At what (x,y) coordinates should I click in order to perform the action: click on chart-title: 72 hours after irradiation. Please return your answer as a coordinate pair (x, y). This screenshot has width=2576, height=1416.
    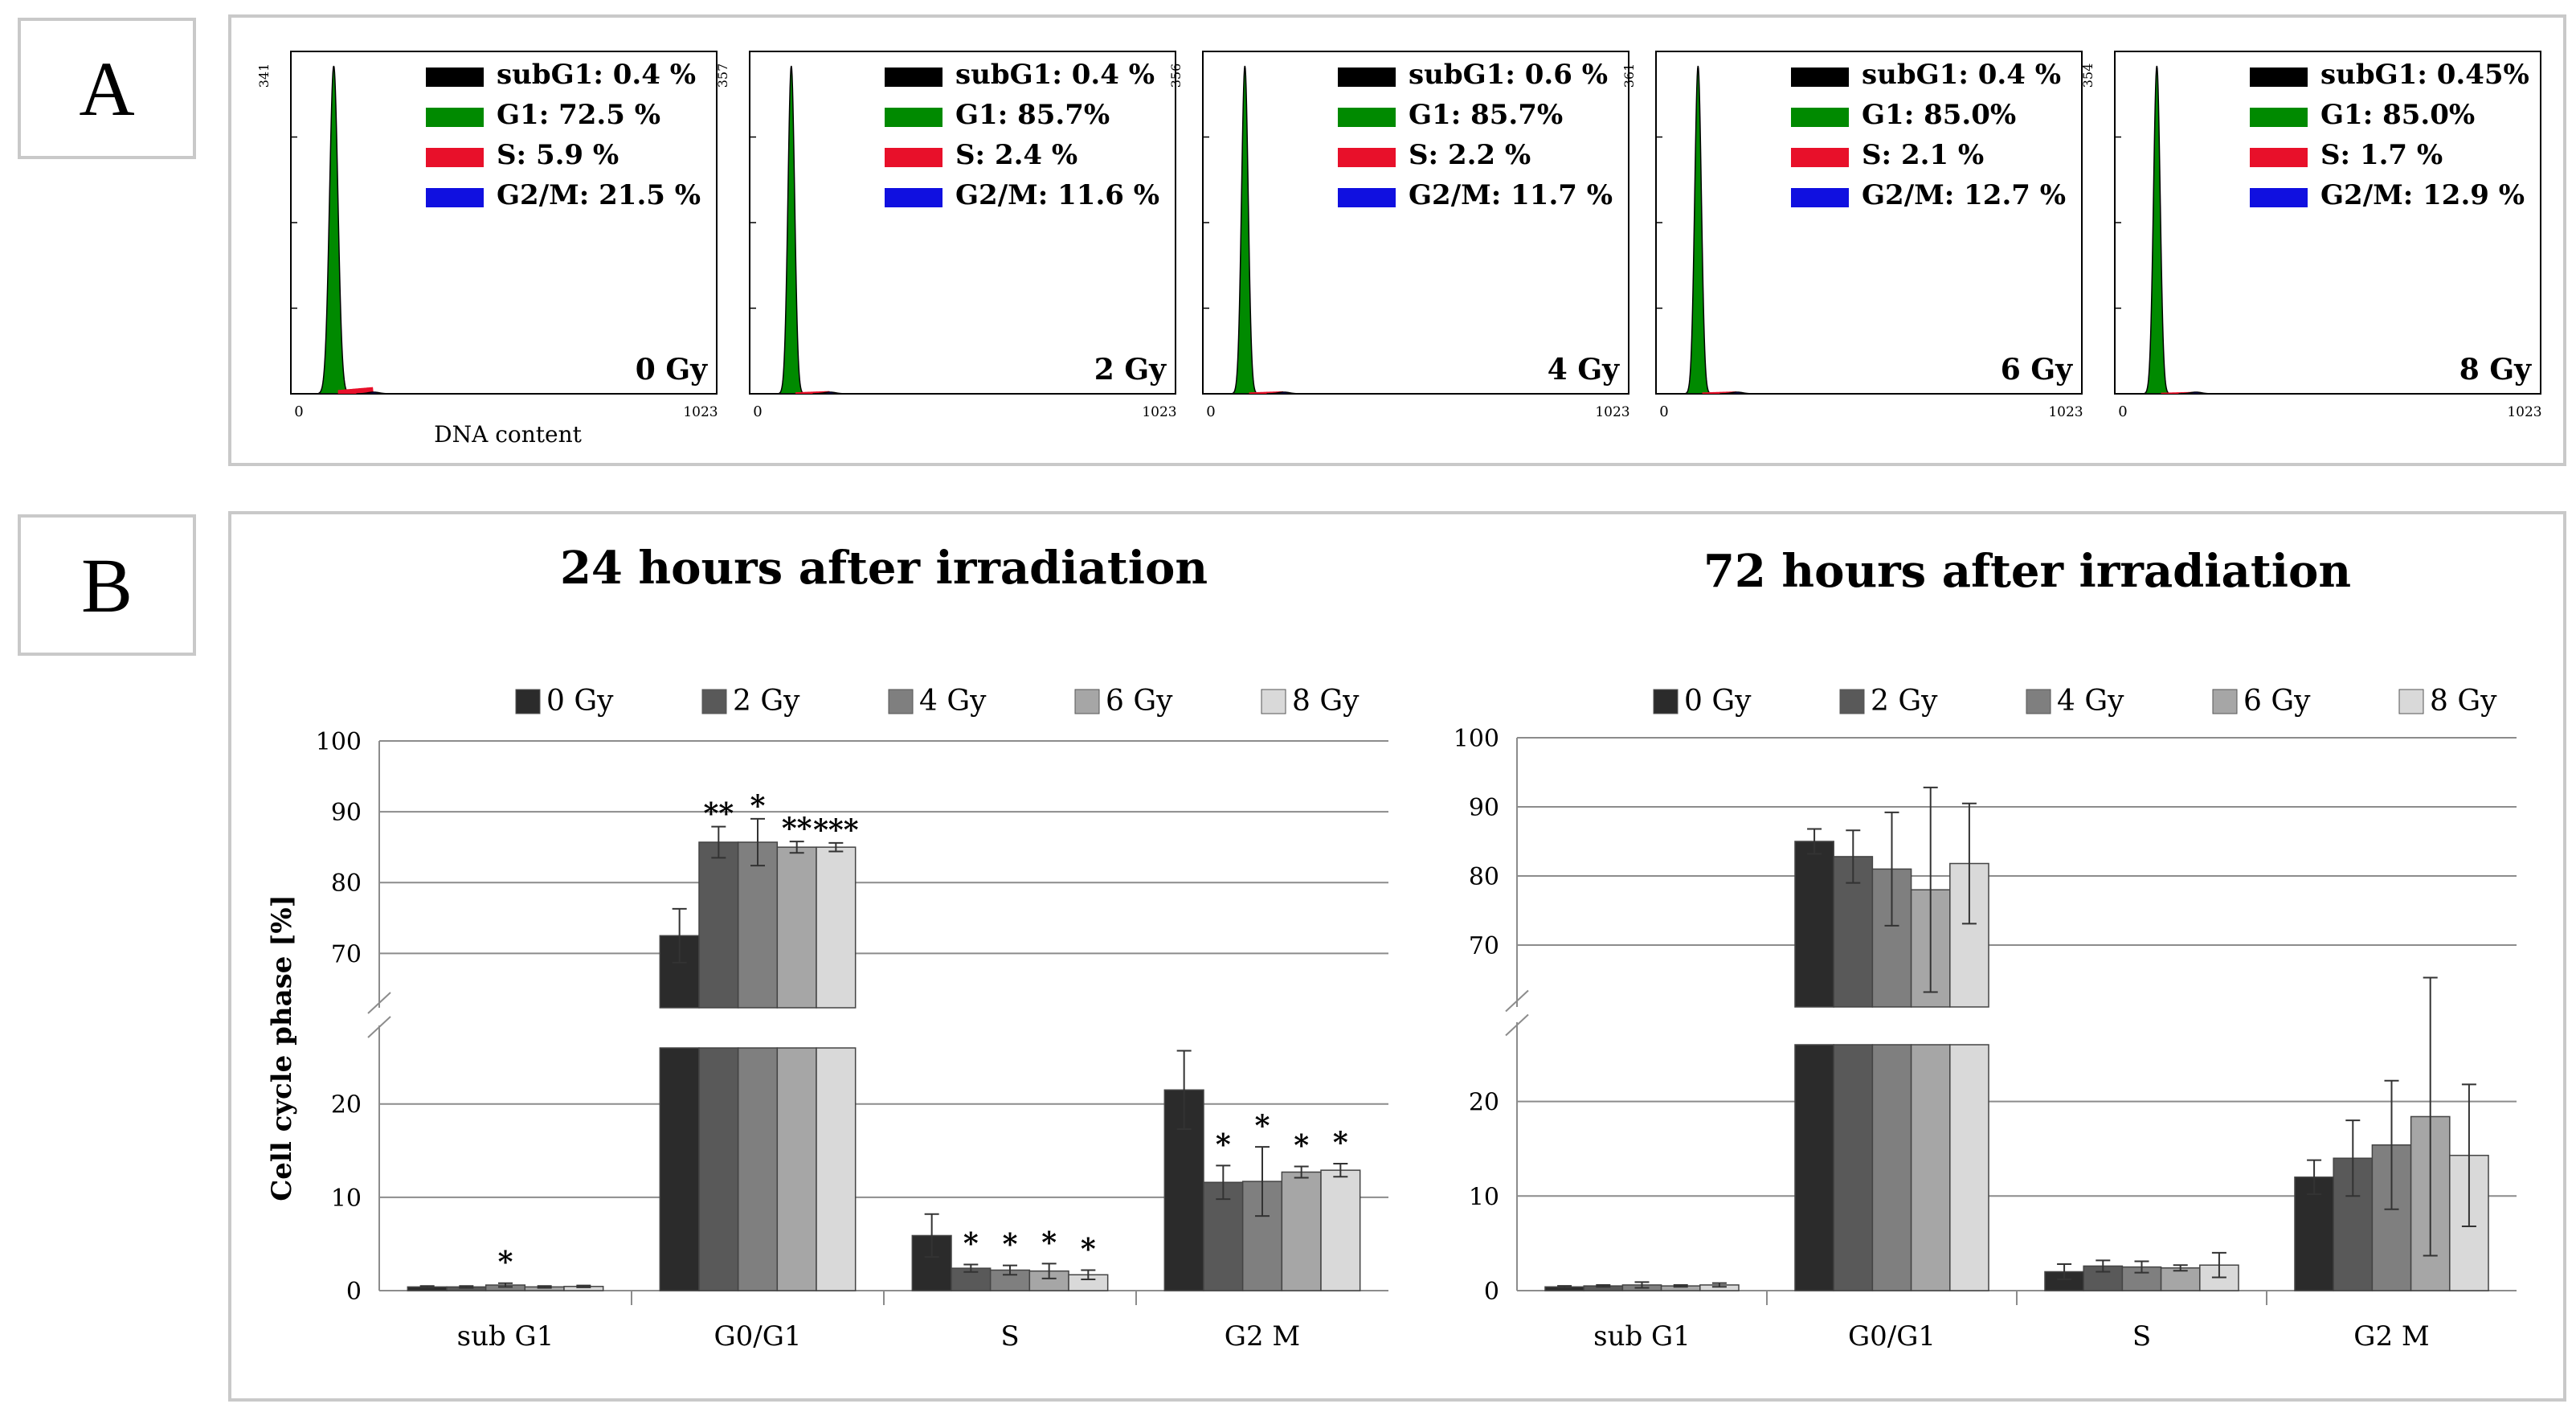
    Looking at the image, I should click on (2027, 571).